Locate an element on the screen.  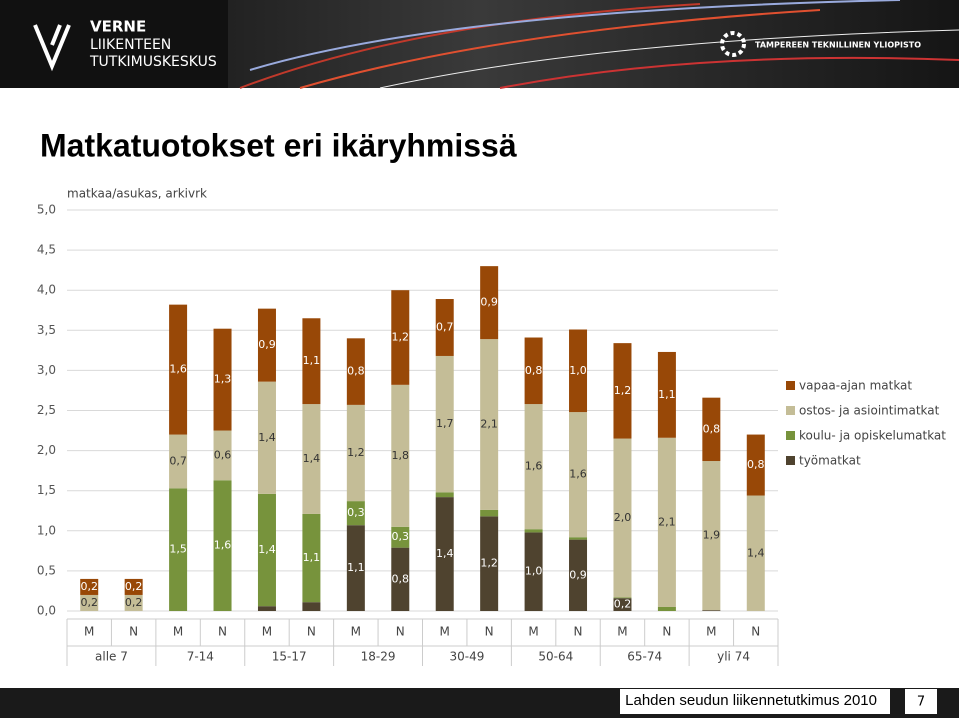
y-tick-label: 3,0 is located at coordinates (46, 370).